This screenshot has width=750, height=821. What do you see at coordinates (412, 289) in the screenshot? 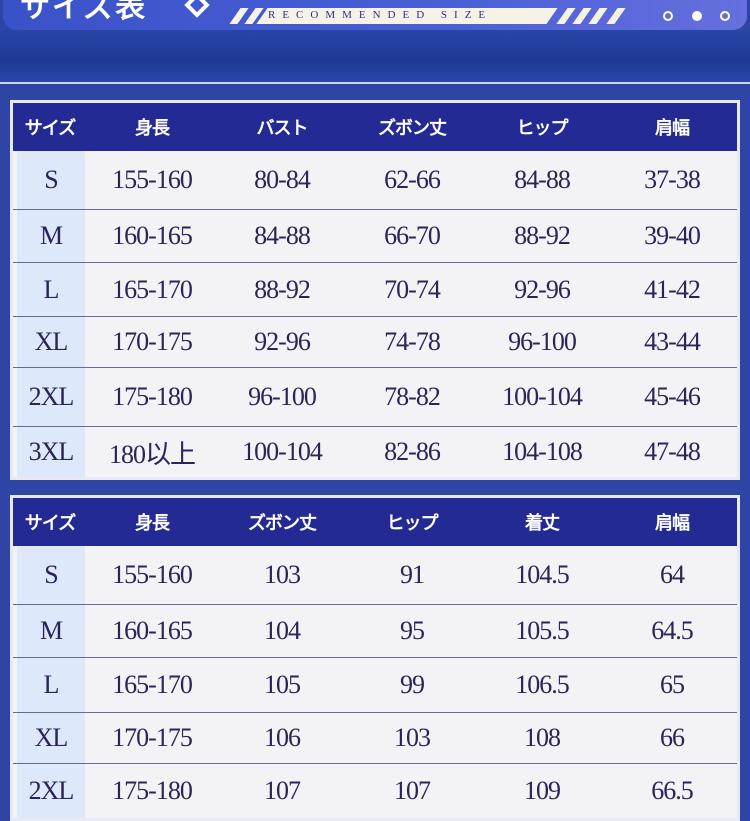
I see `value-cell: 70-74` at bounding box center [412, 289].